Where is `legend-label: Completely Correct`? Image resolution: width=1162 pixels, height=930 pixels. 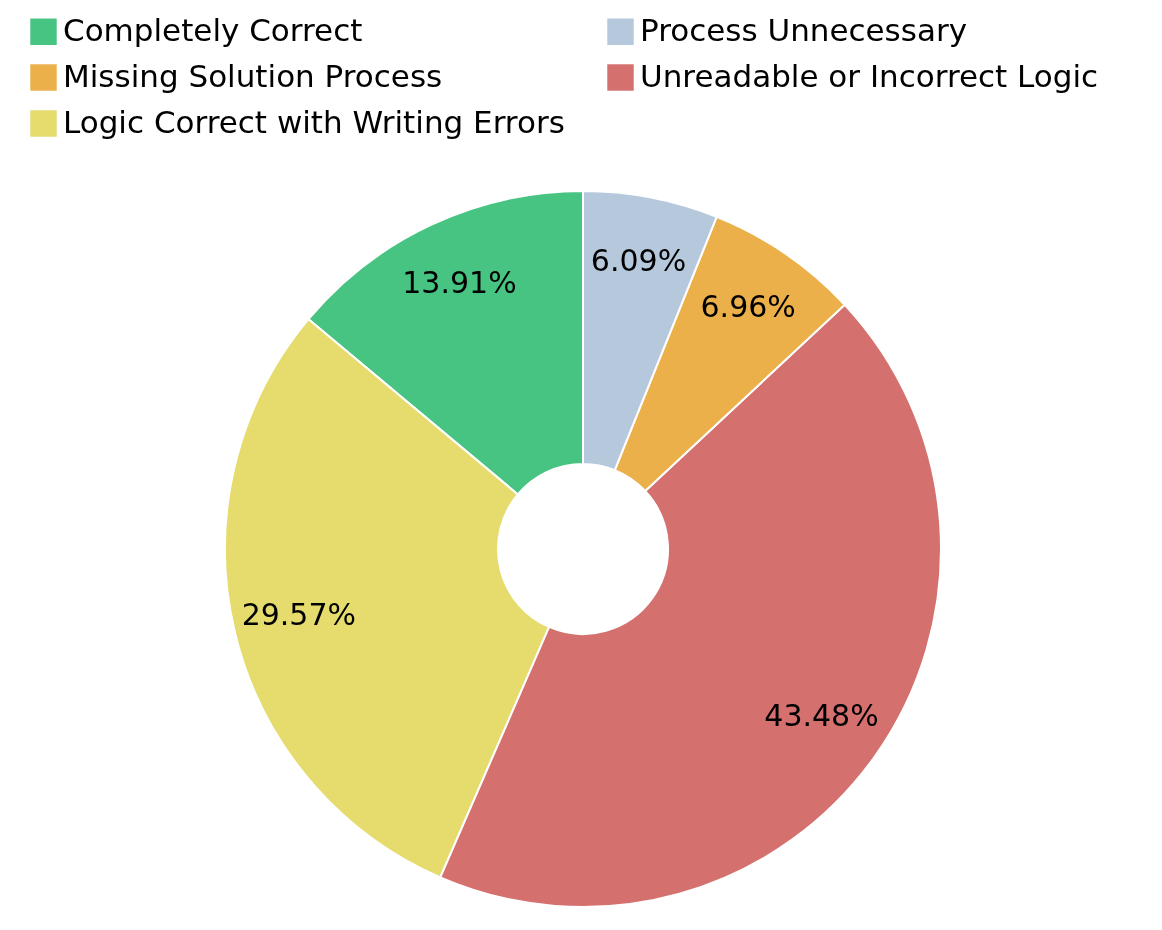 legend-label: Completely Correct is located at coordinates (213, 29).